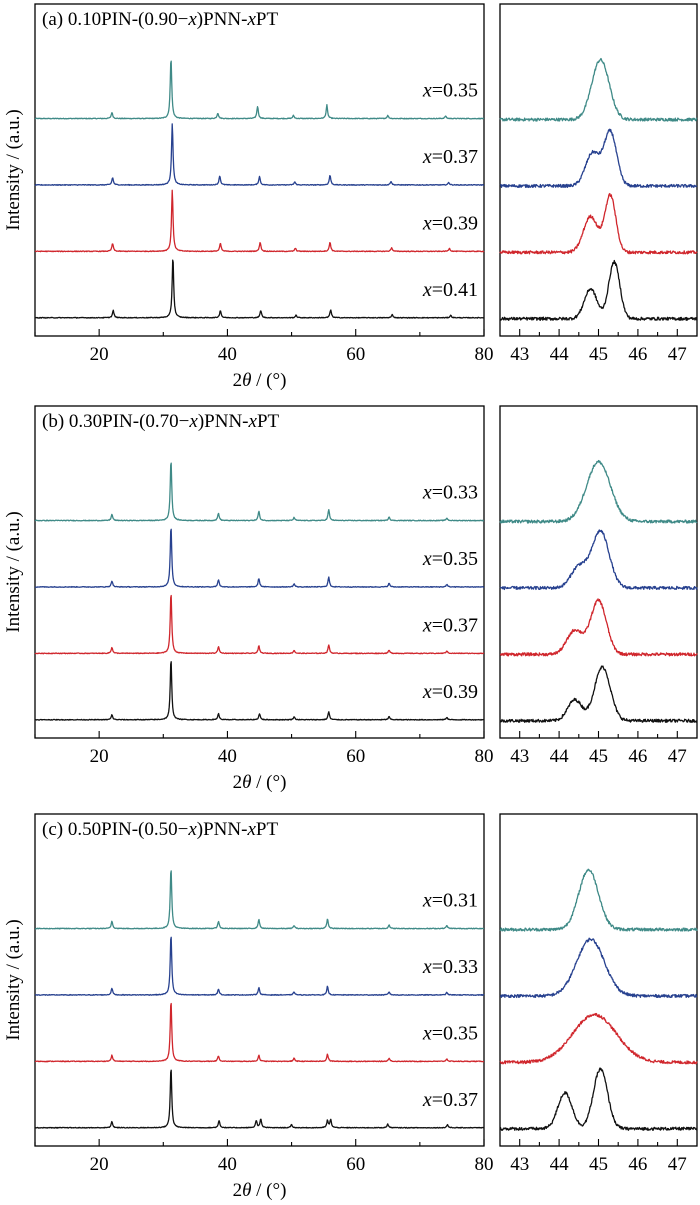 This screenshot has height=1205, width=700. What do you see at coordinates (259, 900) in the screenshot?
I see `main-trace-x-0.31` at bounding box center [259, 900].